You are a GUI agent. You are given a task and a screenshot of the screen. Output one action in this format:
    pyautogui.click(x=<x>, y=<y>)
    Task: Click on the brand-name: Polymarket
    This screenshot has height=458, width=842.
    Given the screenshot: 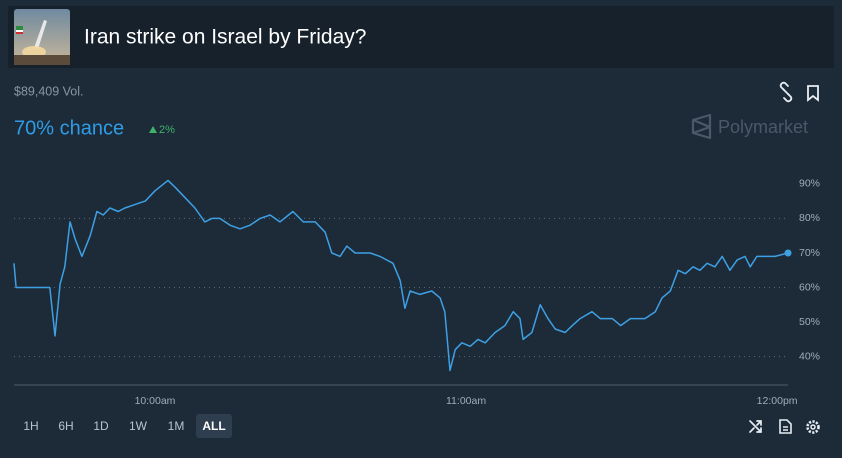 What is the action you would take?
    pyautogui.click(x=763, y=127)
    